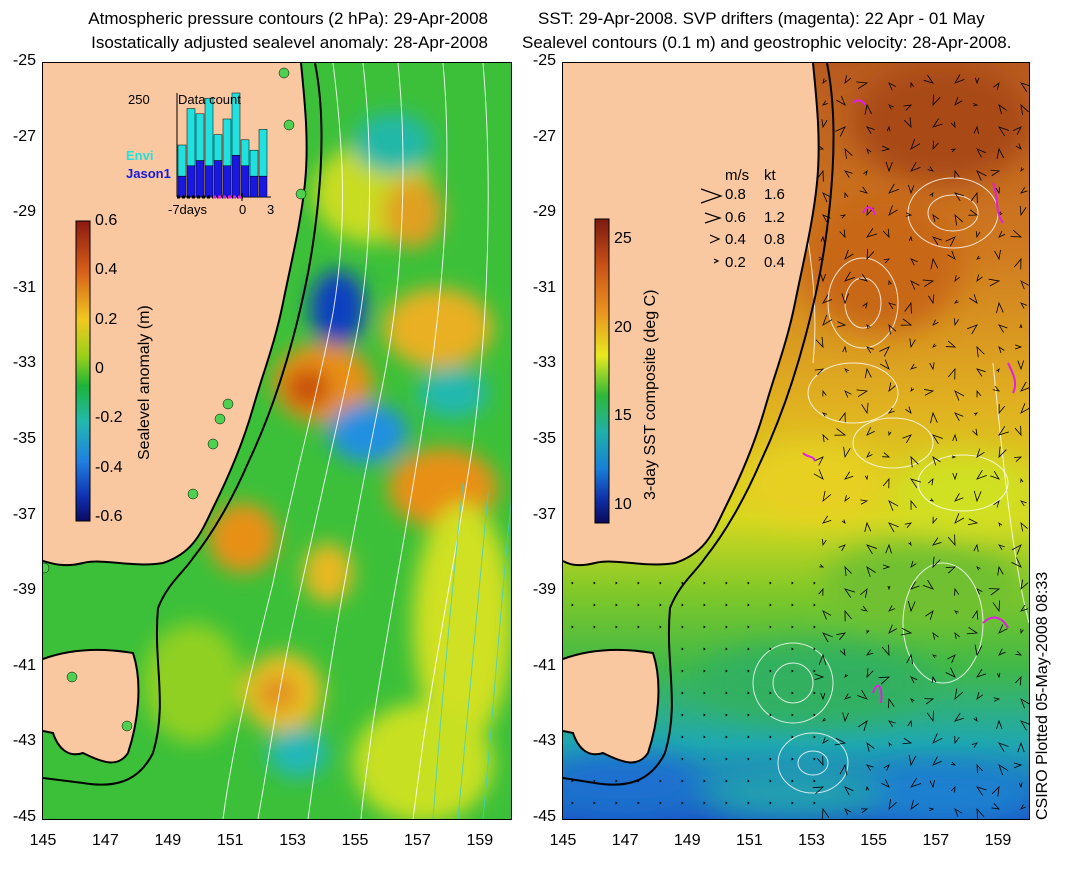 Image resolution: width=1080 pixels, height=870 pixels. I want to click on right-lon-tick: 159, so click(998, 840).